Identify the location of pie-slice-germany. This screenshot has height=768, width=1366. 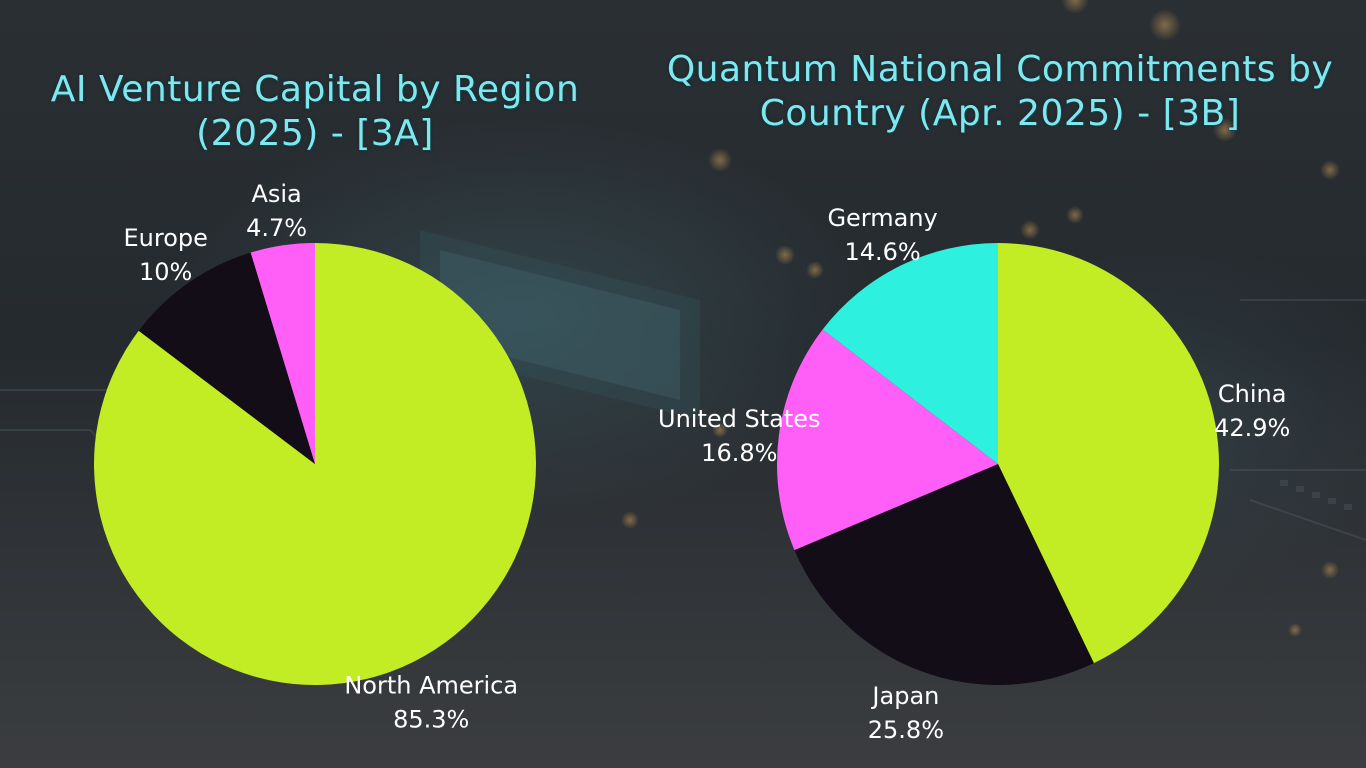
(910, 353).